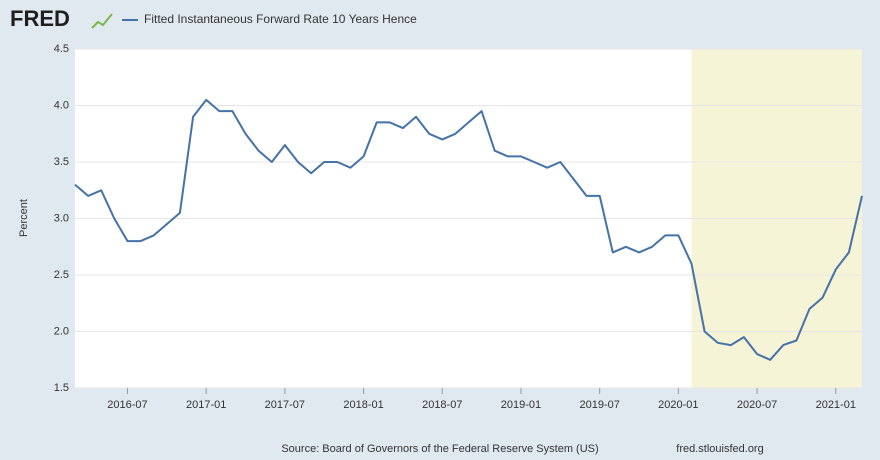  What do you see at coordinates (24, 218) in the screenshot?
I see `y-axis-label: Percent` at bounding box center [24, 218].